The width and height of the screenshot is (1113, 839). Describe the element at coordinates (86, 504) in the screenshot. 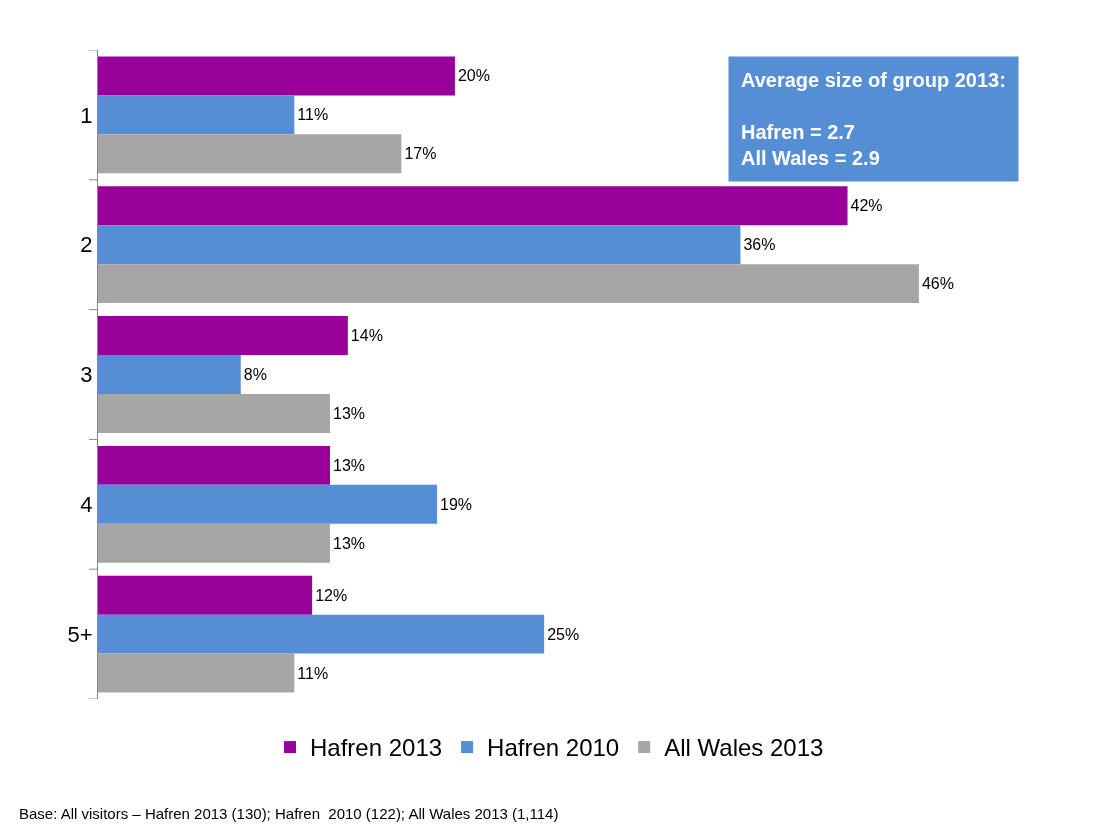

I see `y-tick-label: 4` at that location.